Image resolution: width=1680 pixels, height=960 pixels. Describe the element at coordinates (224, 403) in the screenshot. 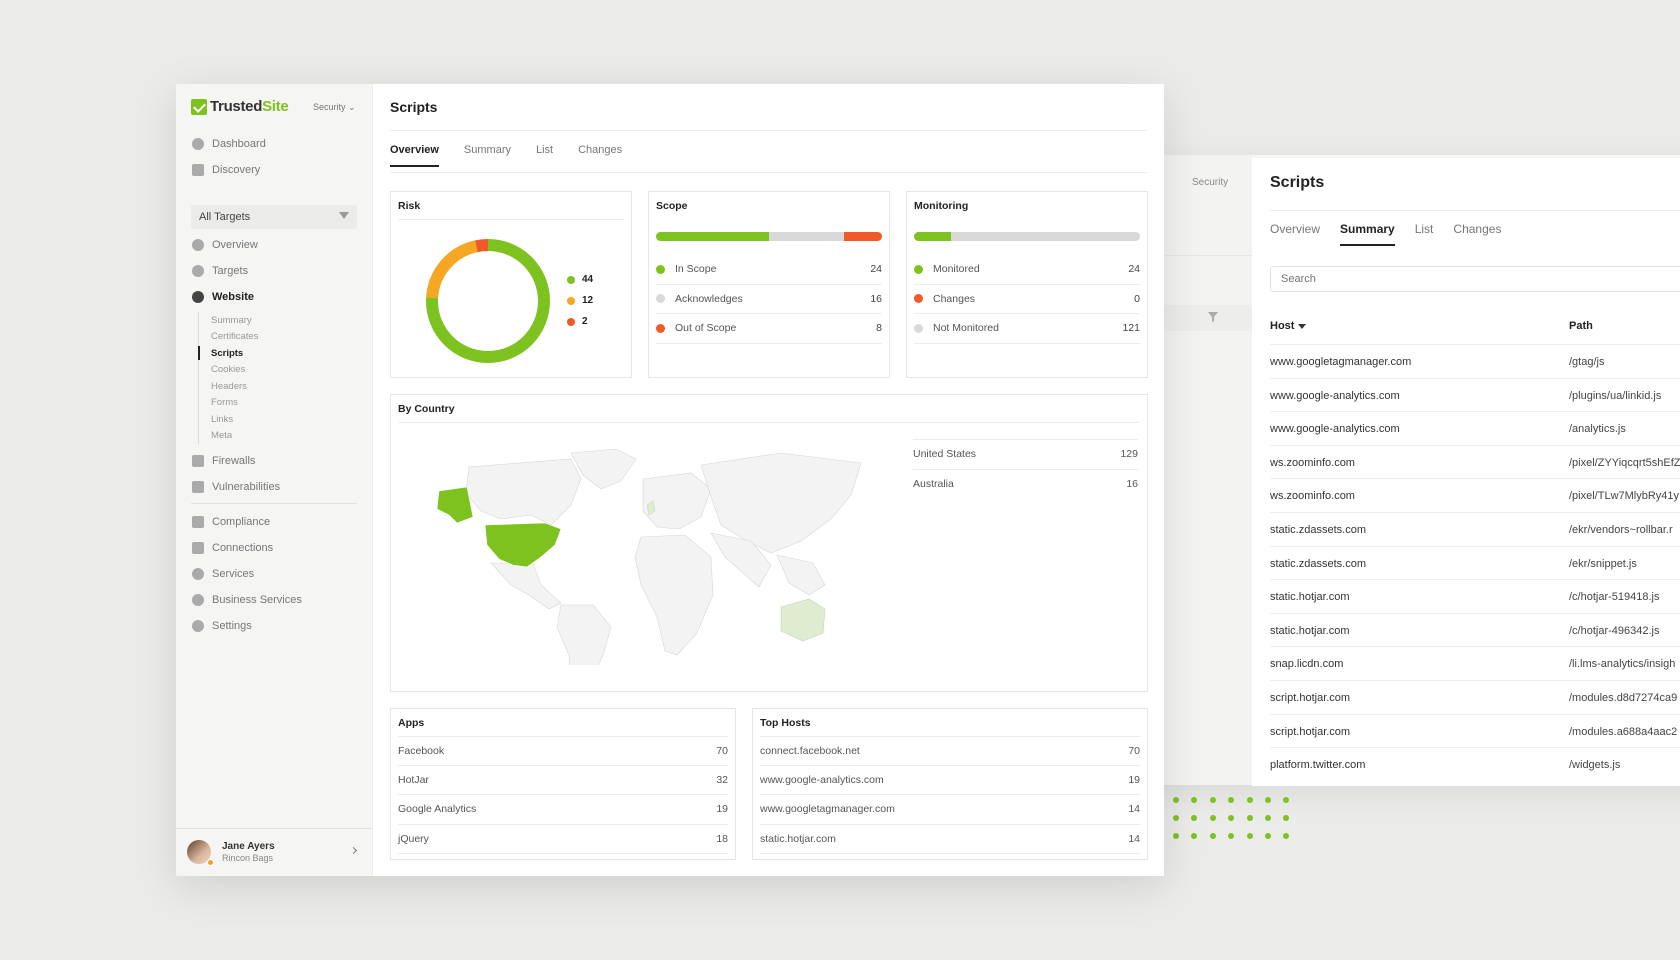

I see `subnav-item-forms: Forms` at that location.